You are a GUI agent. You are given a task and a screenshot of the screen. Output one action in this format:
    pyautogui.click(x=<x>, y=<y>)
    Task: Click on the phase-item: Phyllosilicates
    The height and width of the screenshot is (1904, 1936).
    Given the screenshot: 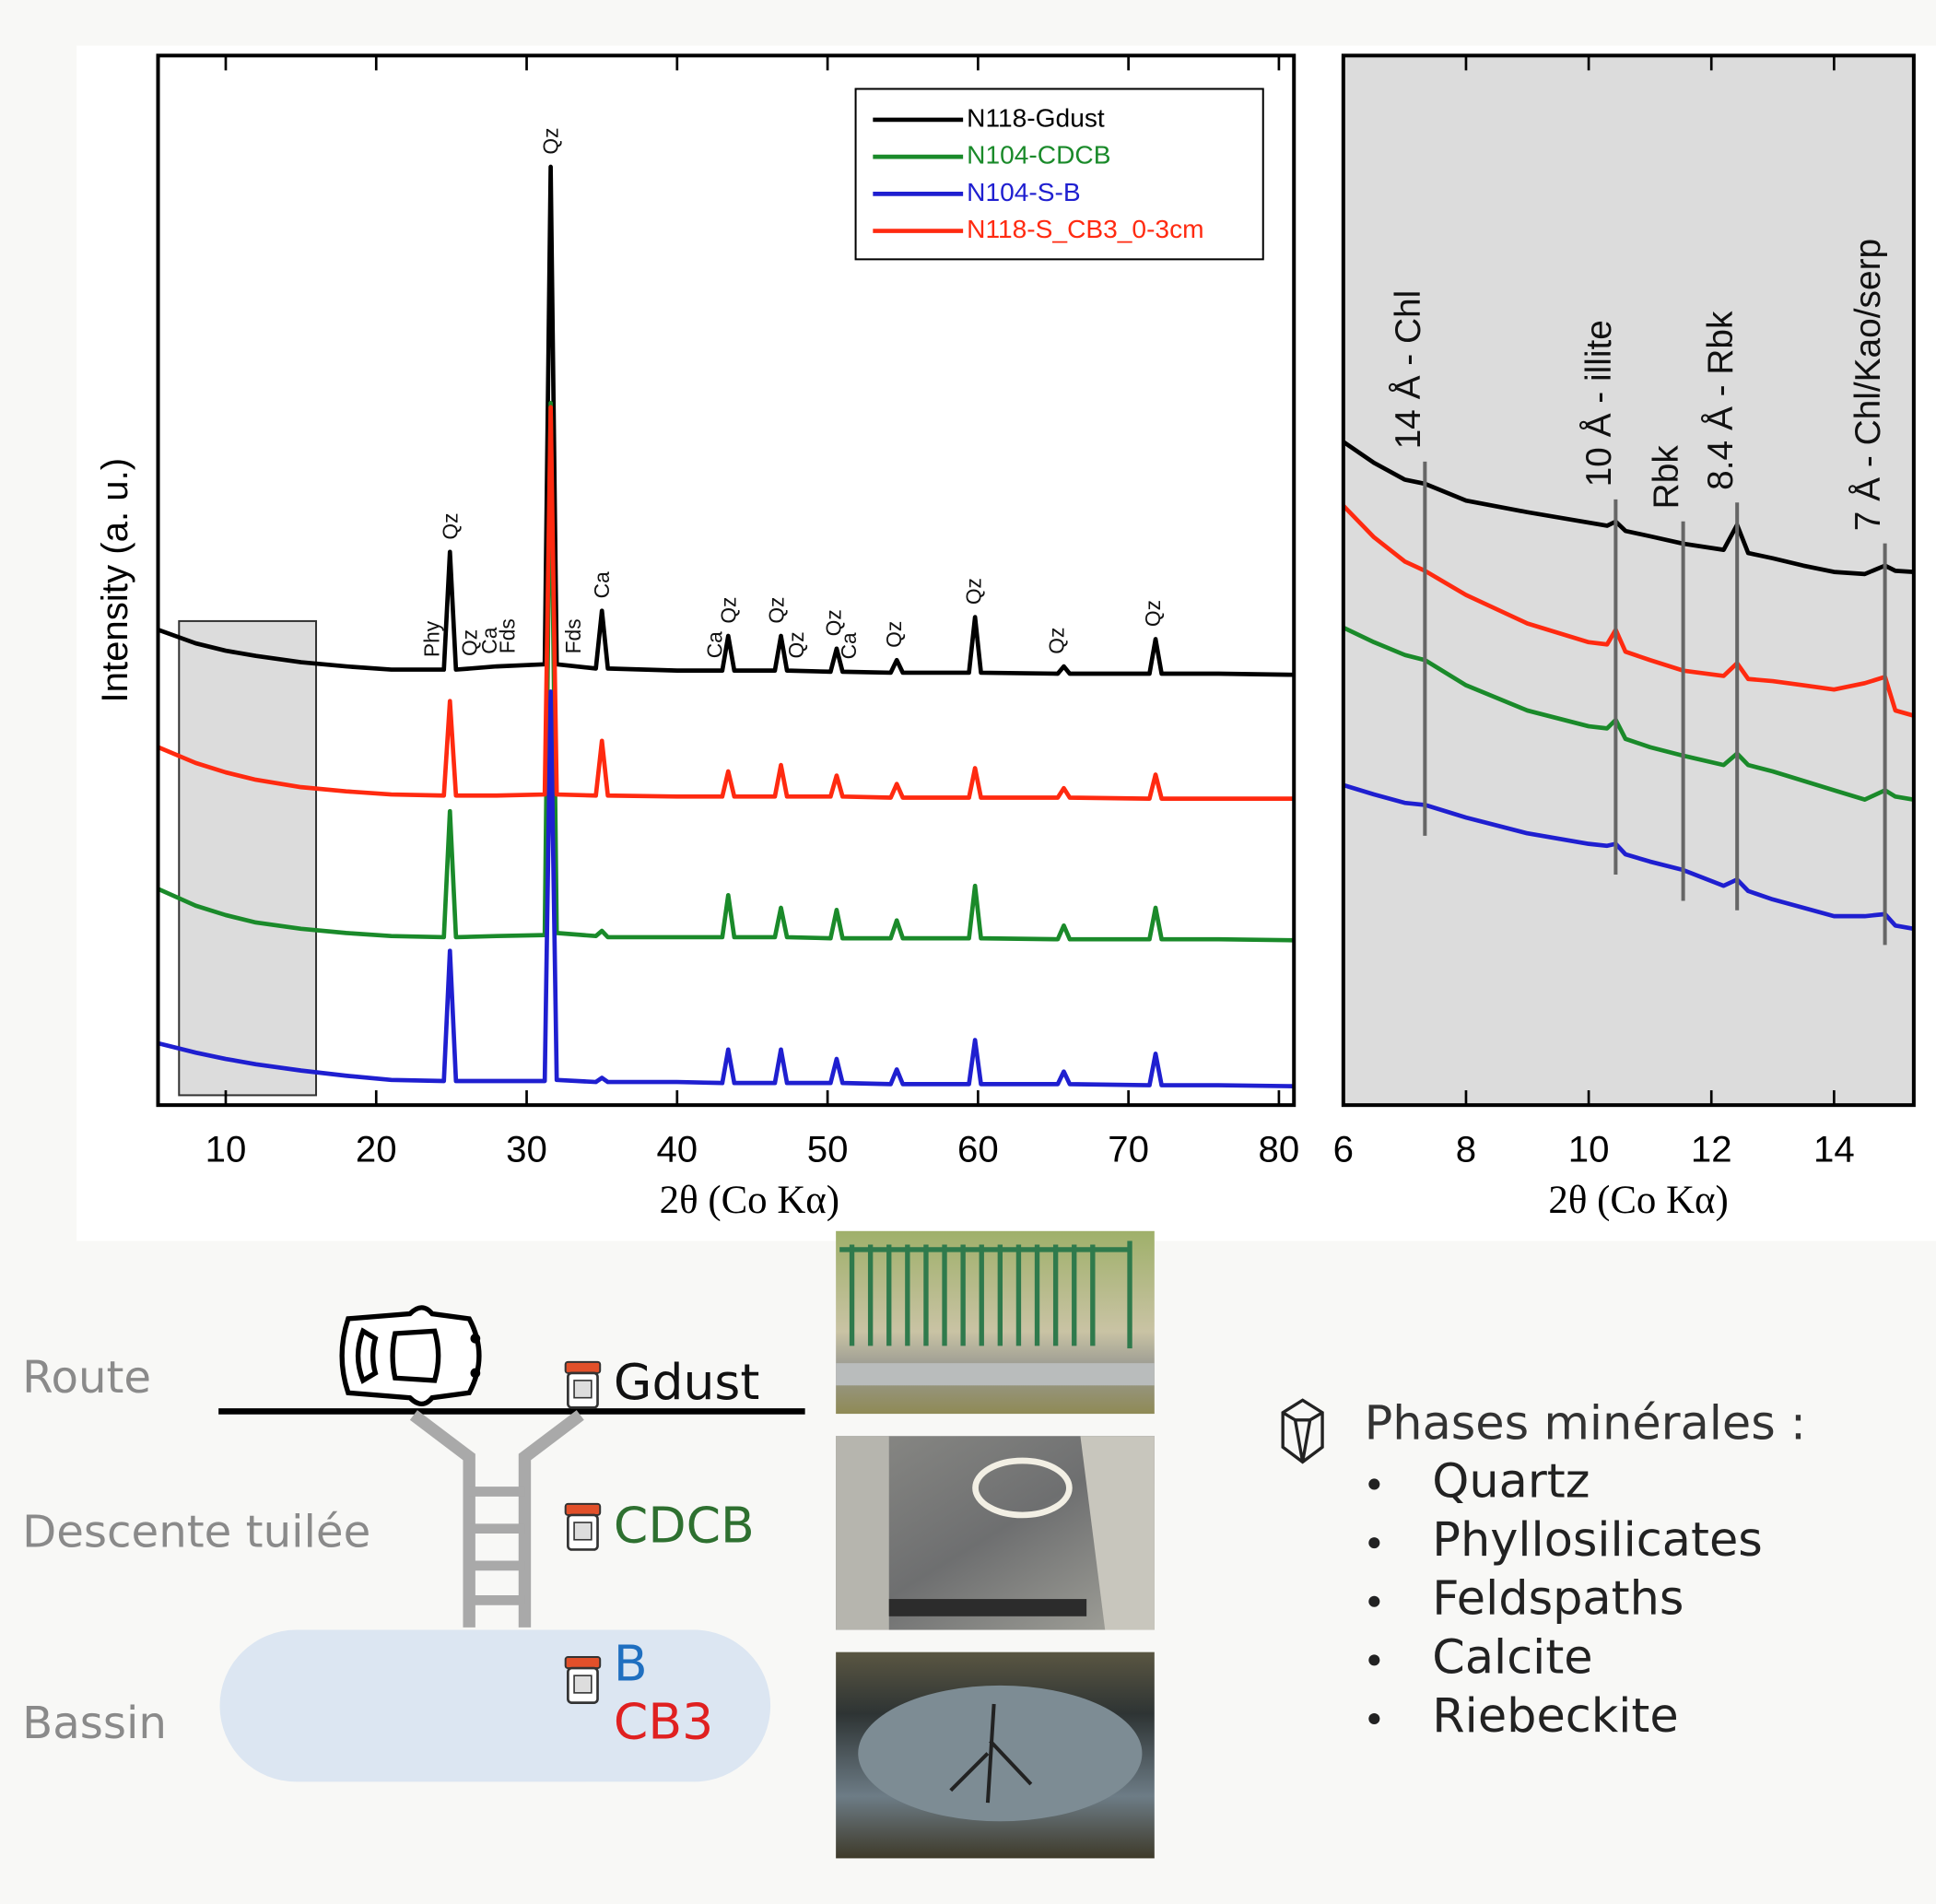 What is the action you would take?
    pyautogui.click(x=1597, y=1540)
    